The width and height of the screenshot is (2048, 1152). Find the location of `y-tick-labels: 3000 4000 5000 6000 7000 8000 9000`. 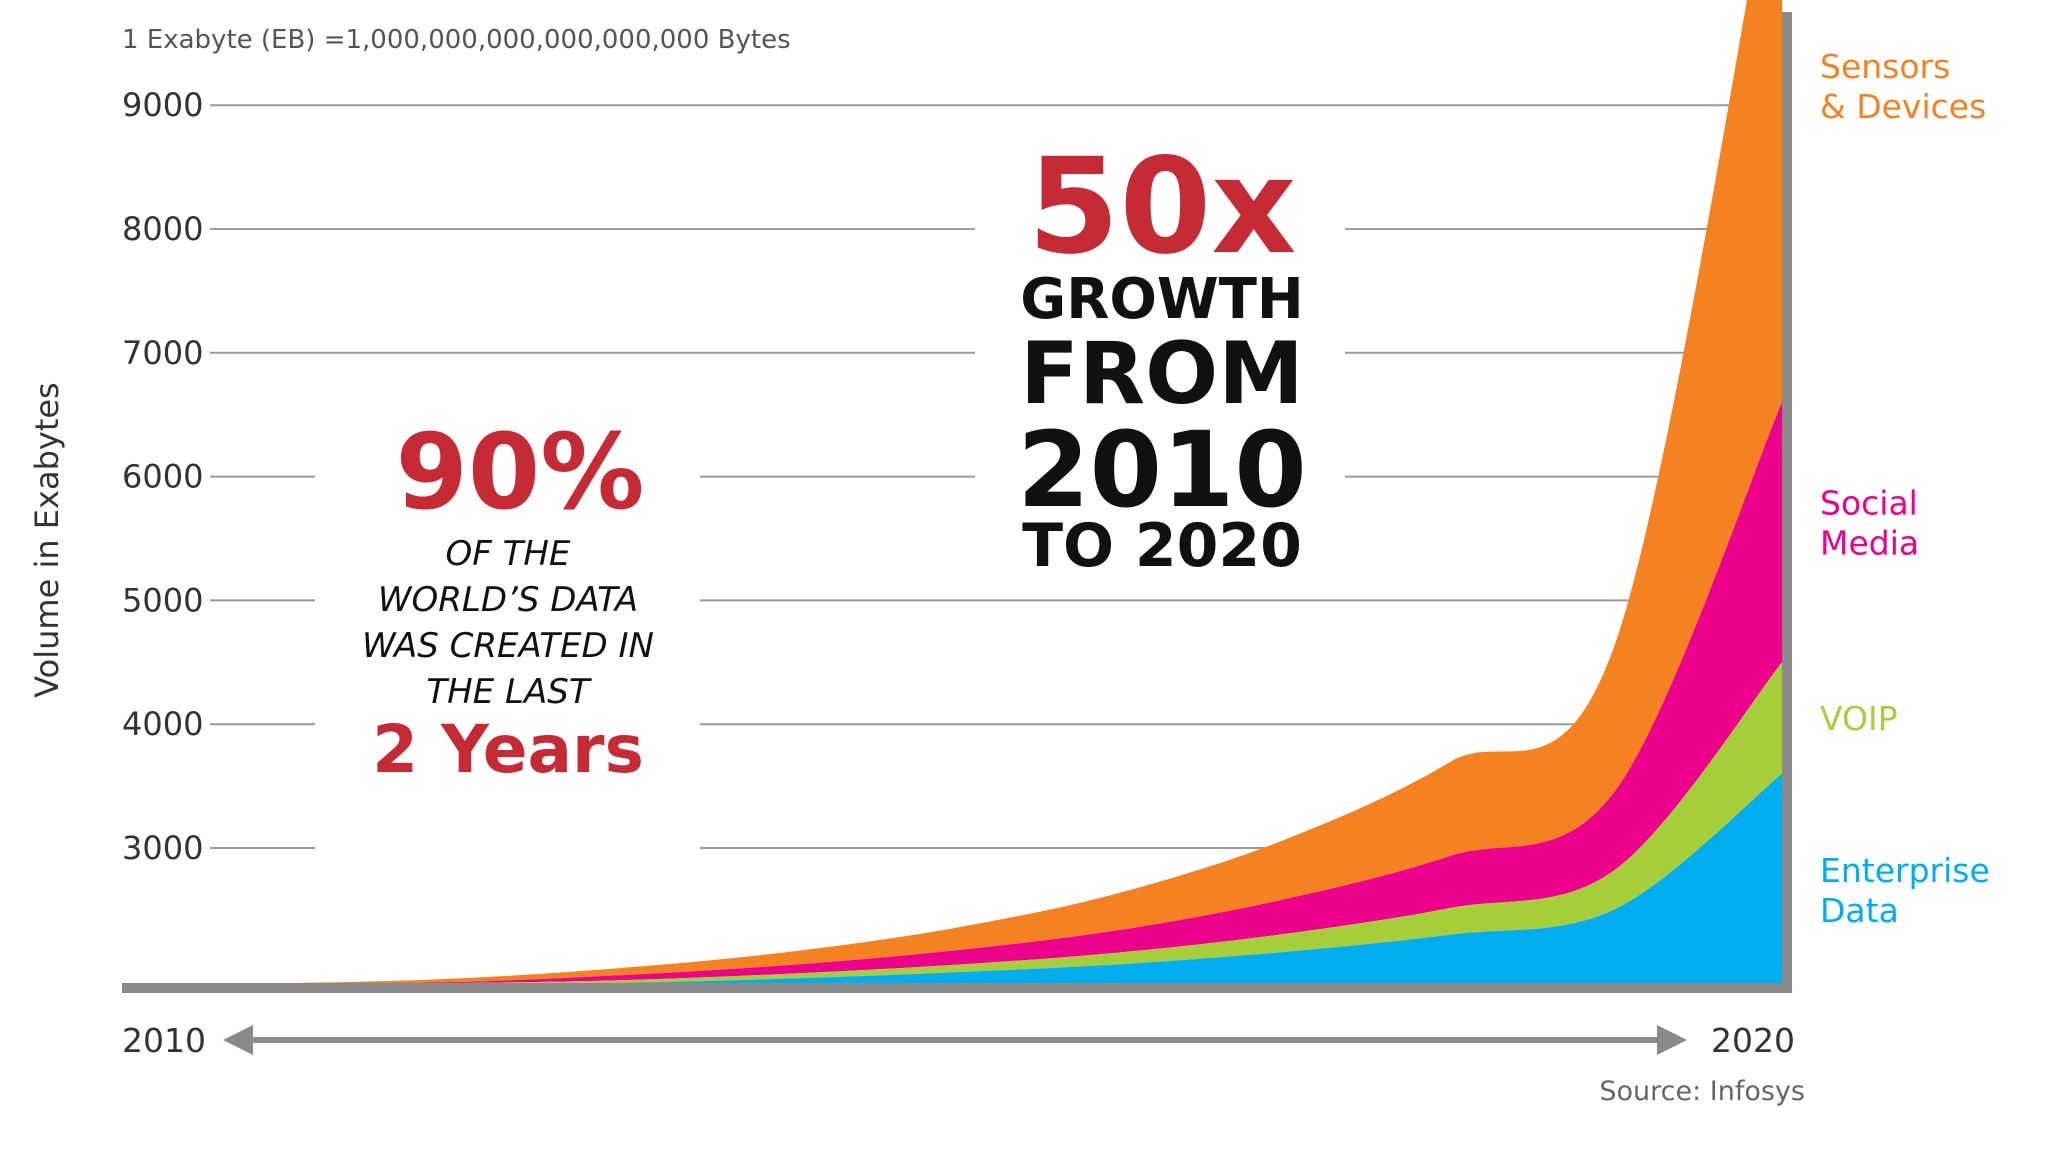

y-tick-labels: 3000 4000 5000 6000 7000 8000 9000 is located at coordinates (162, 476).